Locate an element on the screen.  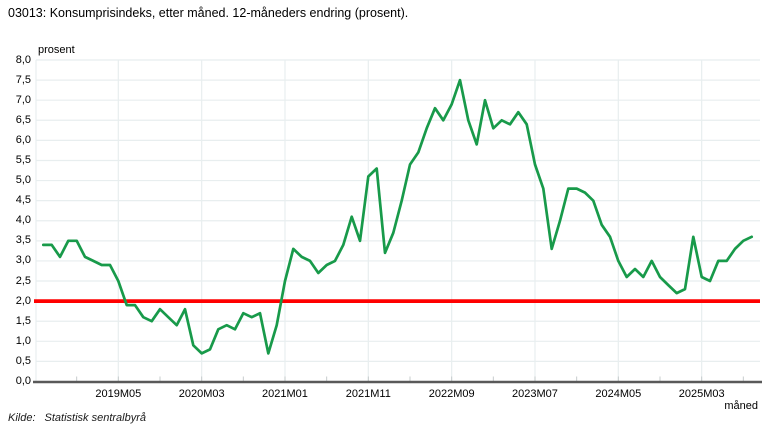
y-tick-label: 8,0 is located at coordinates (23, 59).